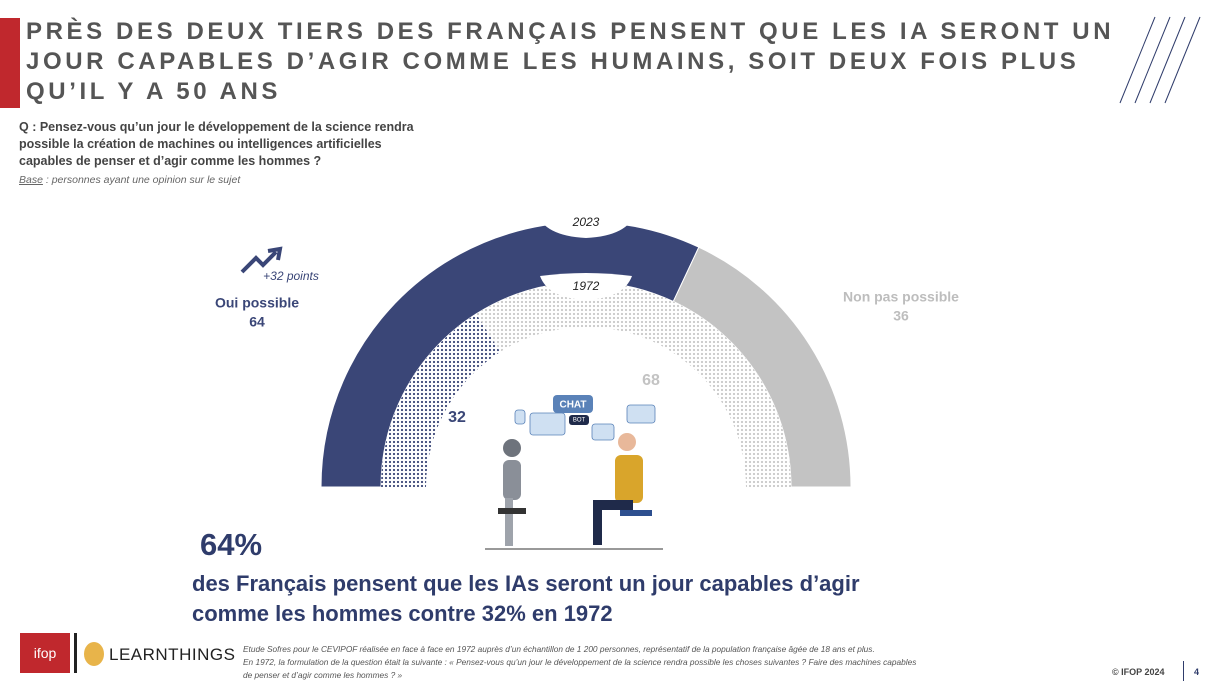 Image resolution: width=1210 pixels, height=685 pixels. What do you see at coordinates (627, 442) in the screenshot?
I see `person-head` at bounding box center [627, 442].